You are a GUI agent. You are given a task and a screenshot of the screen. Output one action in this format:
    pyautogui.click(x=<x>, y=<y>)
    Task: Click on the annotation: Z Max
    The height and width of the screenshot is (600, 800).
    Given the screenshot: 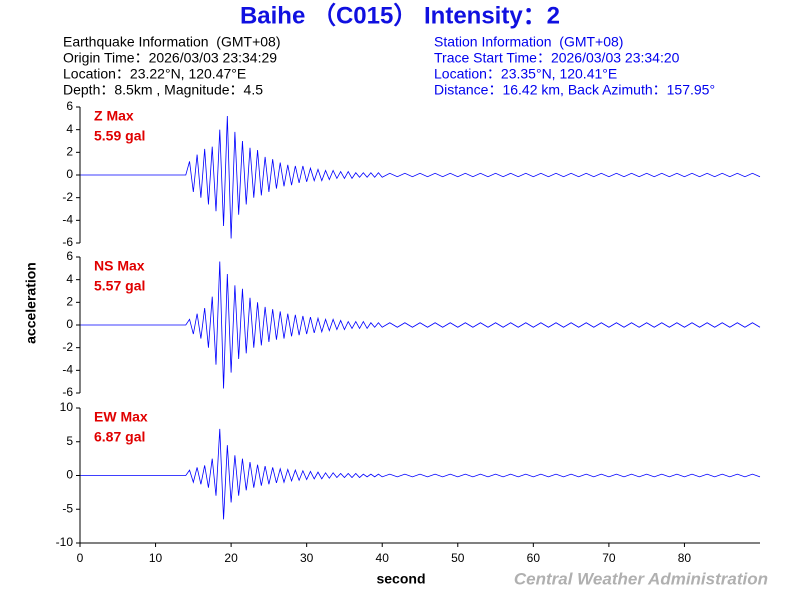 What is the action you would take?
    pyautogui.click(x=114, y=116)
    